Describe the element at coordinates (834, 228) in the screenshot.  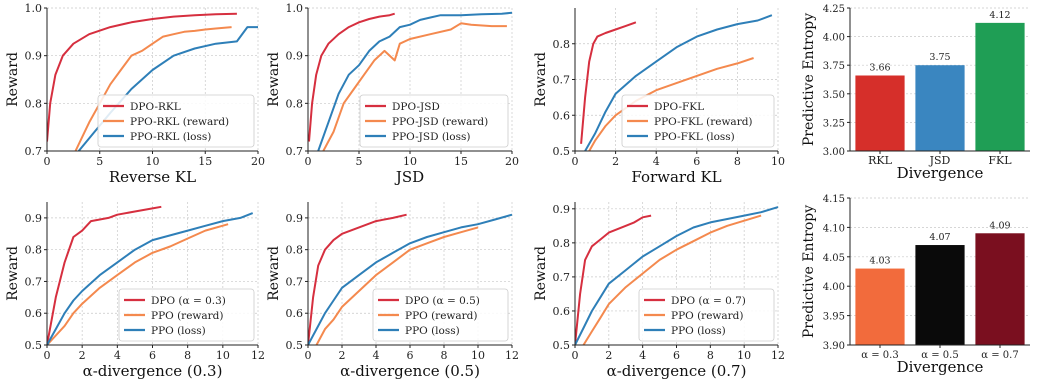
I see `y-tick-label: 4.10` at that location.